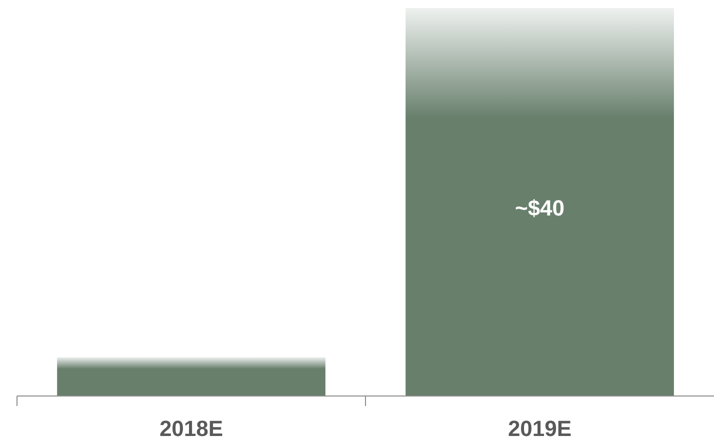 This screenshot has width=714, height=446. Describe the element at coordinates (191, 428) in the screenshot. I see `x-tick-label: 2018E` at that location.